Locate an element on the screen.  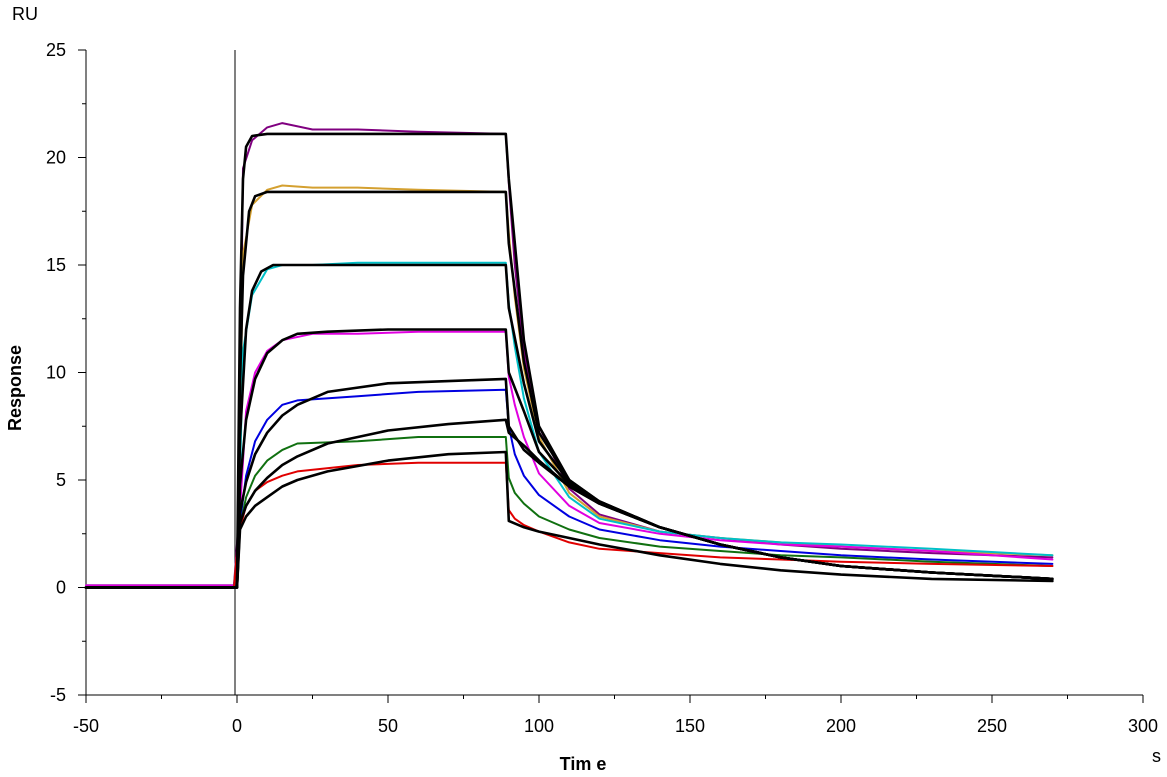
fit-curve is located at coordinates (569, 519).